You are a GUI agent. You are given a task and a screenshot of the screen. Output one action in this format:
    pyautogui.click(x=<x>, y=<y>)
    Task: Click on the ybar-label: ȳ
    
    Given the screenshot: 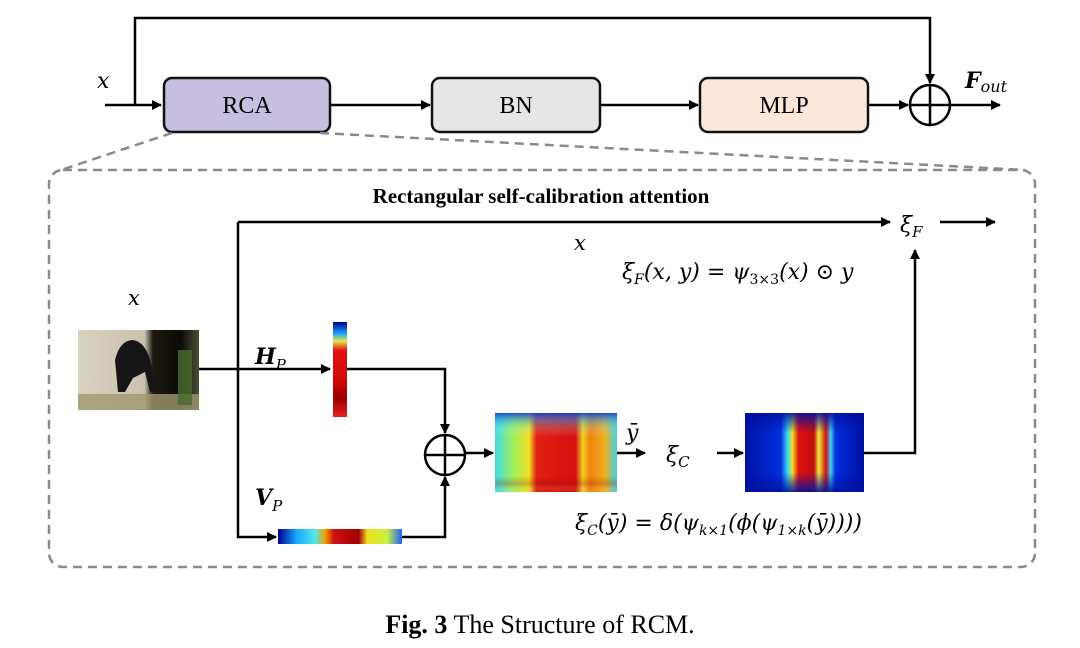 What is the action you would take?
    pyautogui.click(x=632, y=433)
    